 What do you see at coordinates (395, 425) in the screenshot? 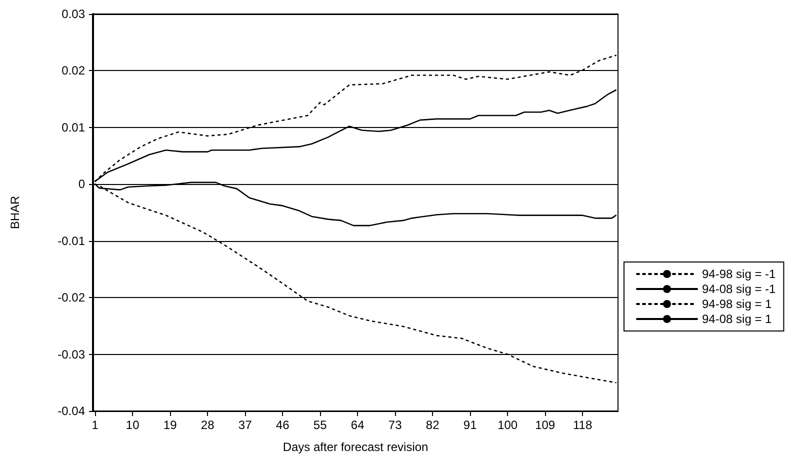
I see `x-tick-label: 73` at bounding box center [395, 425].